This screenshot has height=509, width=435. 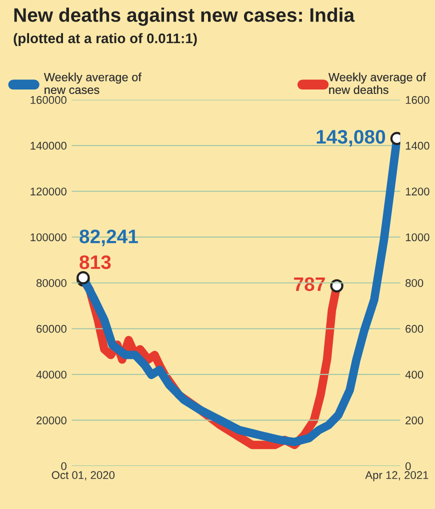 What do you see at coordinates (48, 192) in the screenshot?
I see `y-tick-label: 120000` at bounding box center [48, 192].